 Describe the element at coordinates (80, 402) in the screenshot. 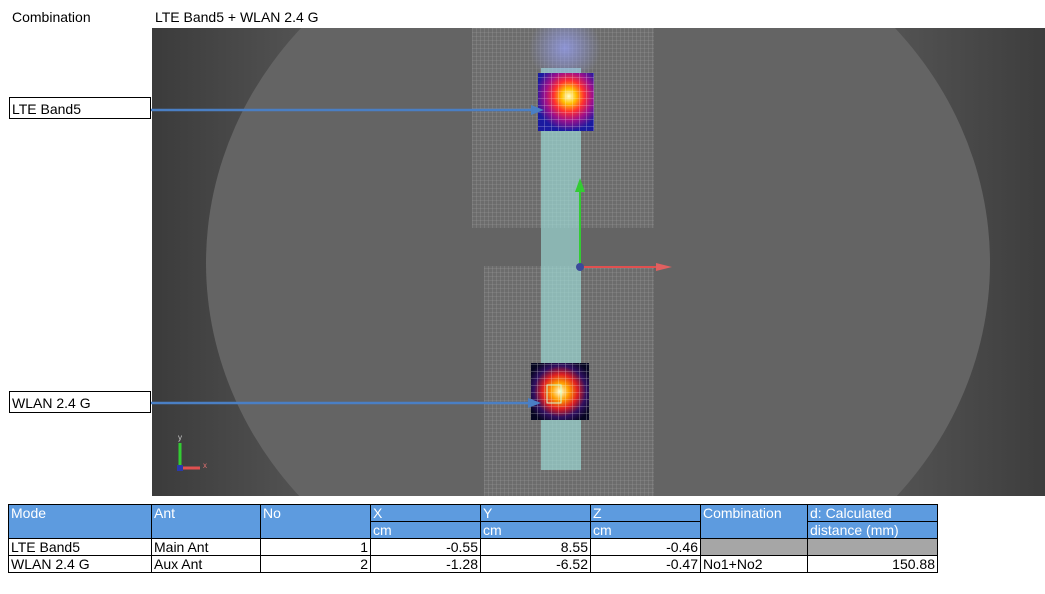

I see `callout-wlan-2-4g: WLAN 2.4 G` at that location.